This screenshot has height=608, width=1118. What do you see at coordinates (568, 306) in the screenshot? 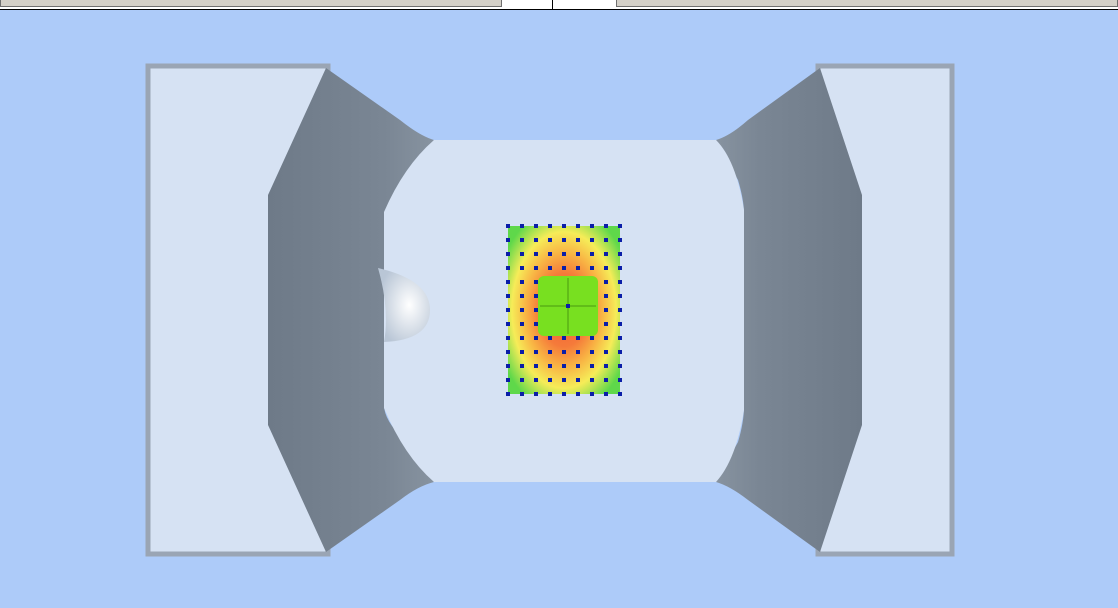
I see `grid-marker-center` at bounding box center [568, 306].